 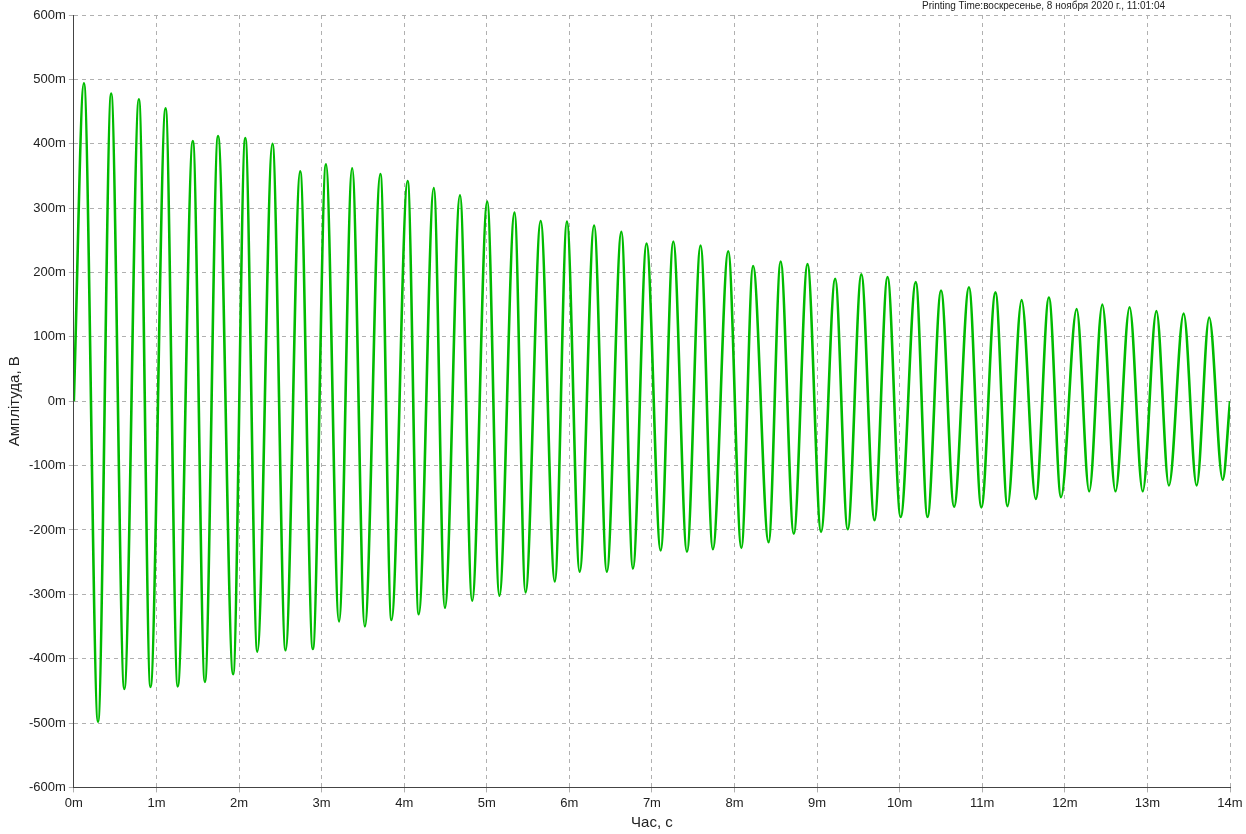 What do you see at coordinates (49, 143) in the screenshot?
I see `y-tick-label: 400m` at bounding box center [49, 143].